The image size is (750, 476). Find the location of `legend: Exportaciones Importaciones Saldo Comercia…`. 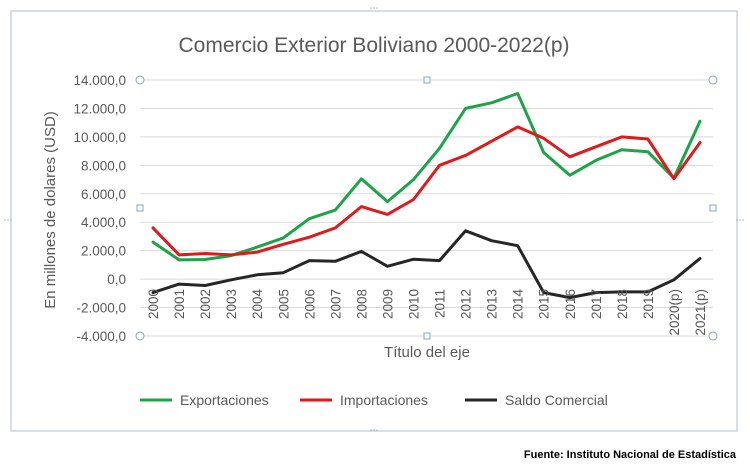

legend: Exportaciones Importaciones Saldo Comercia… is located at coordinates (374, 400).